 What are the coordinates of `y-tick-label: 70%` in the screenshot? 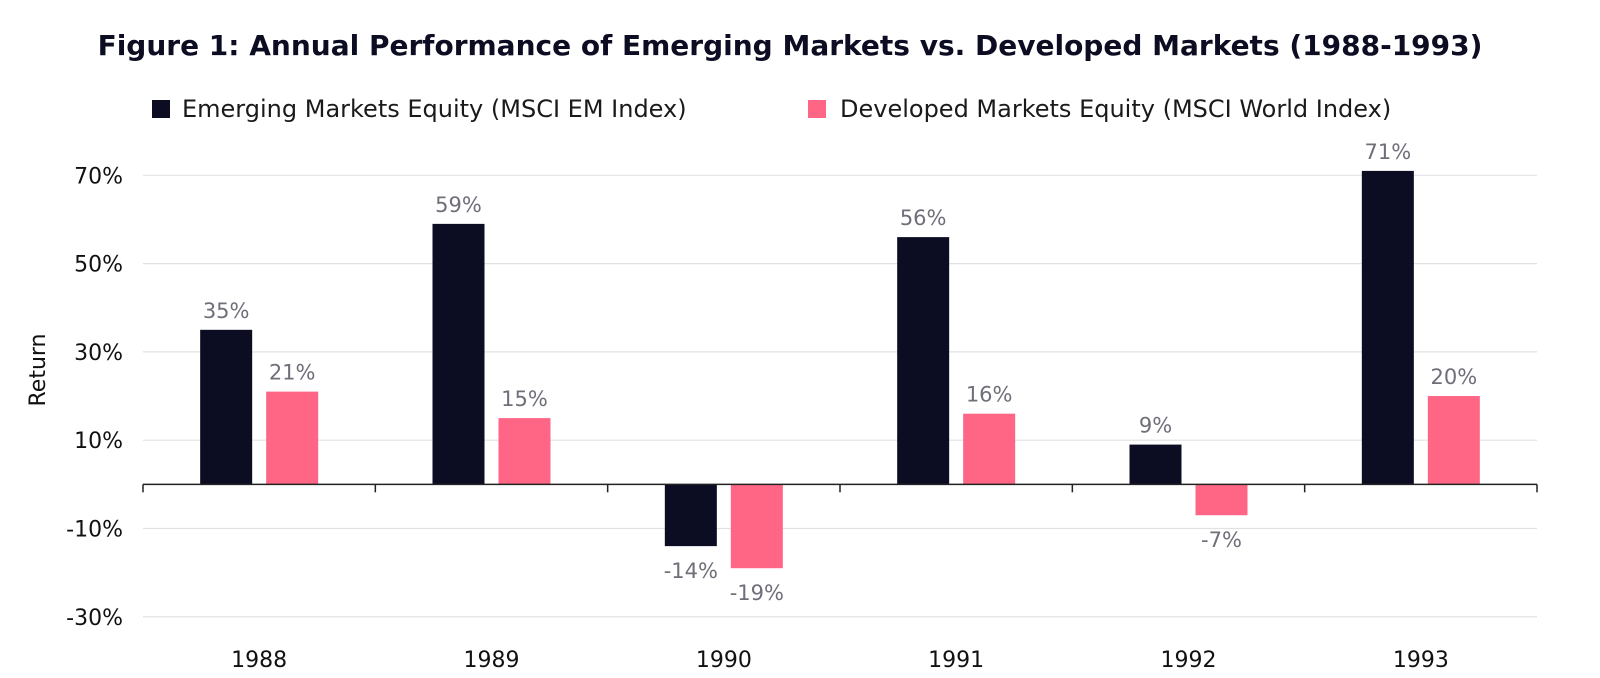 It's located at (98, 176).